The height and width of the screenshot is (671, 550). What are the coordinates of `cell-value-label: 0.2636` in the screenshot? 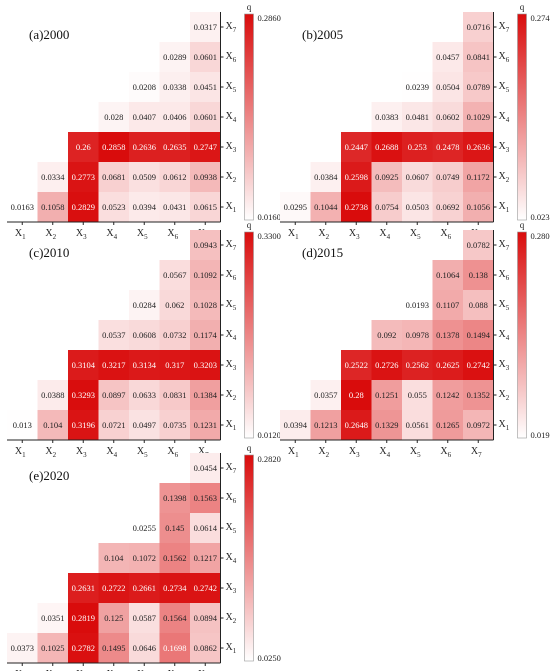 It's located at (478, 147).